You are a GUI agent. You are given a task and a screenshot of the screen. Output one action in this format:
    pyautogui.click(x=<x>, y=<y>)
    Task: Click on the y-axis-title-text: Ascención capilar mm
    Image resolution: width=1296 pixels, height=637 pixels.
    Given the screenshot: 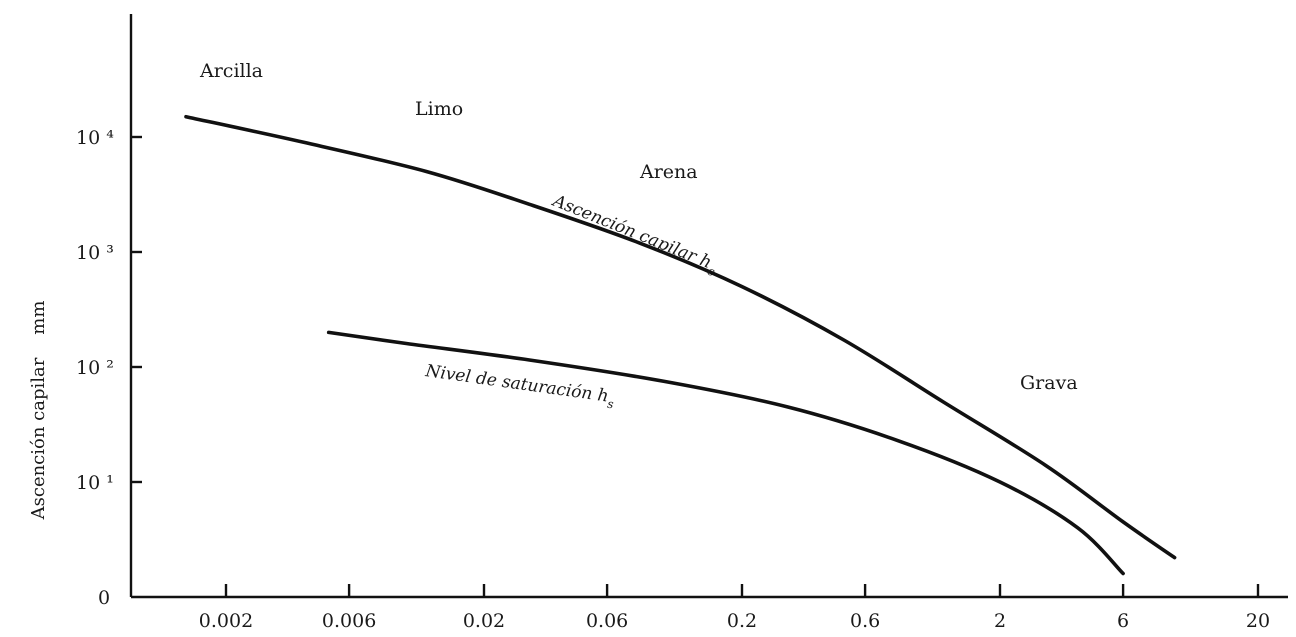 What is the action you would take?
    pyautogui.click(x=38, y=411)
    